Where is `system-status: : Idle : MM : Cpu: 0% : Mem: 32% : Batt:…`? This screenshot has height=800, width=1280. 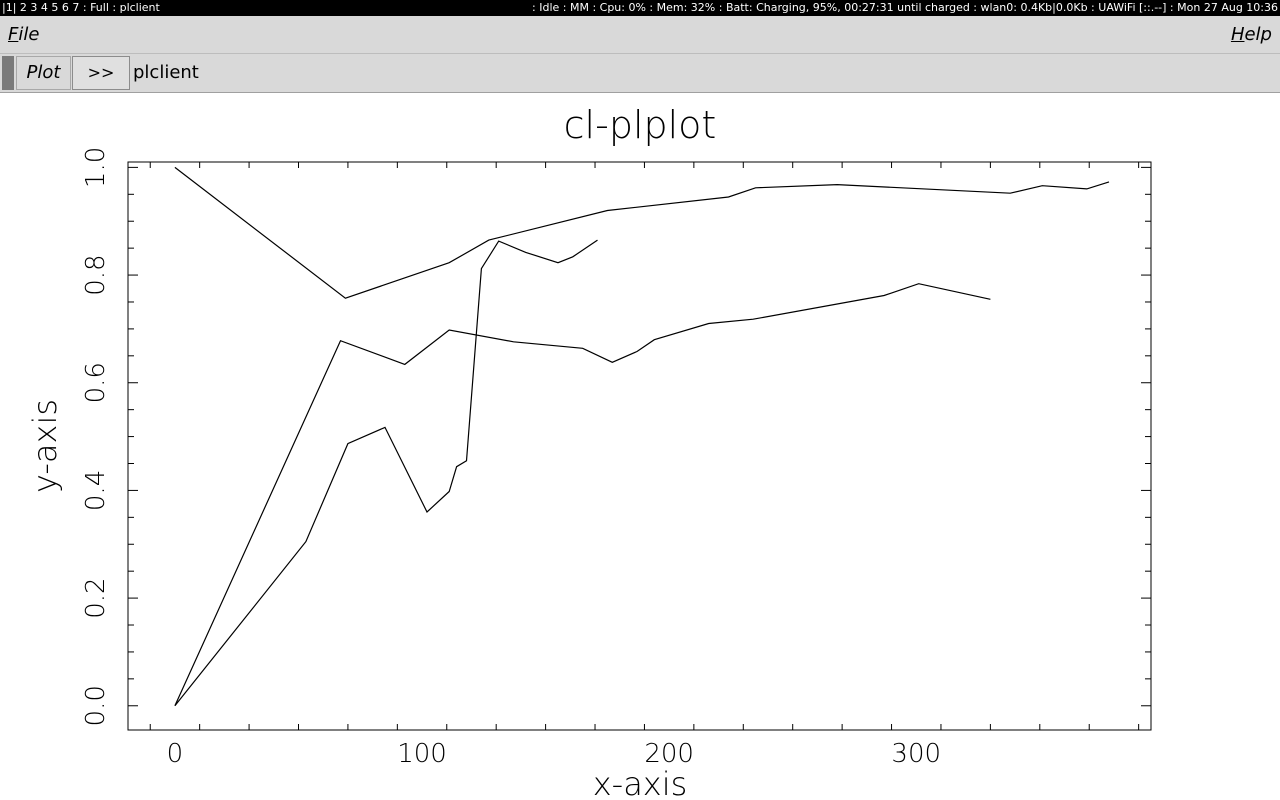 system-status: : Idle : MM : Cpu: 0% : Mem: 32% : Batt:… is located at coordinates (905, 7).